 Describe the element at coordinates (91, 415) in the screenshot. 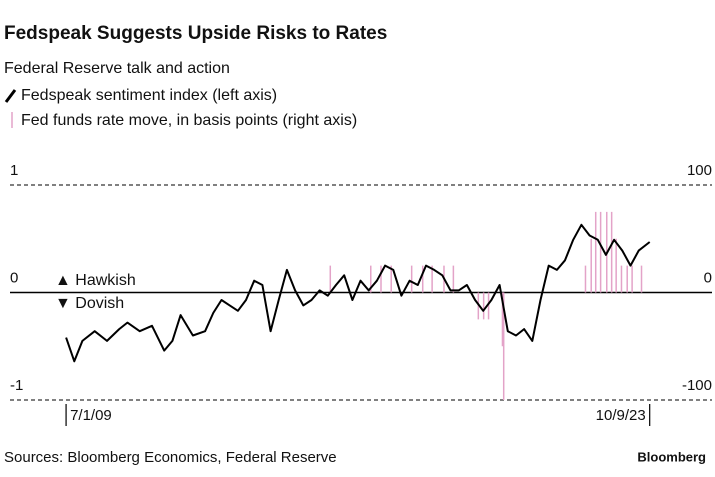

I see `x-tick-label: 7/1/09` at that location.